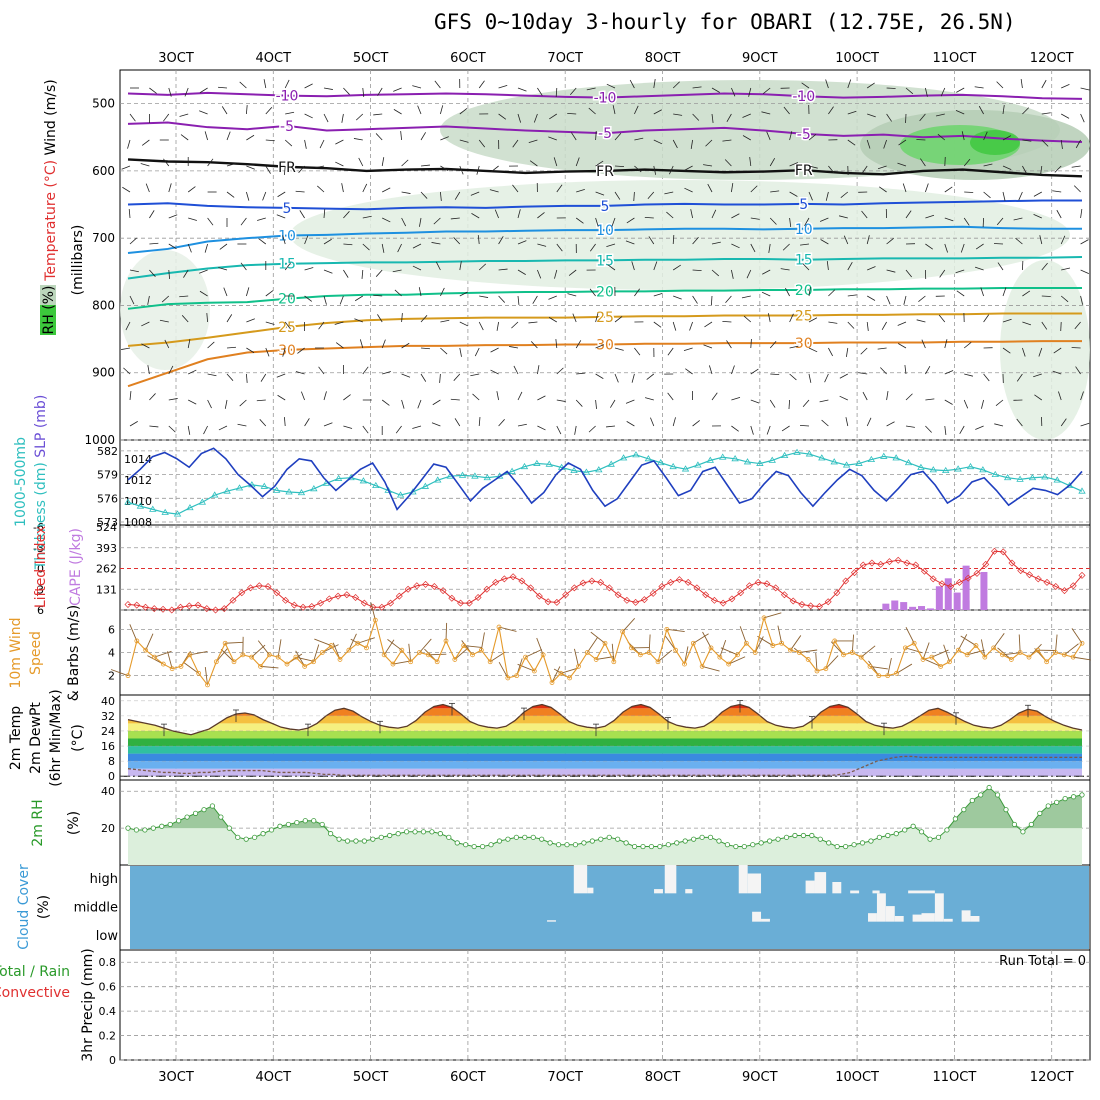 This screenshot has height=1100, width=1100. What do you see at coordinates (605, 567) in the screenshot?
I see `panel-frame-stability` at bounding box center [605, 567].